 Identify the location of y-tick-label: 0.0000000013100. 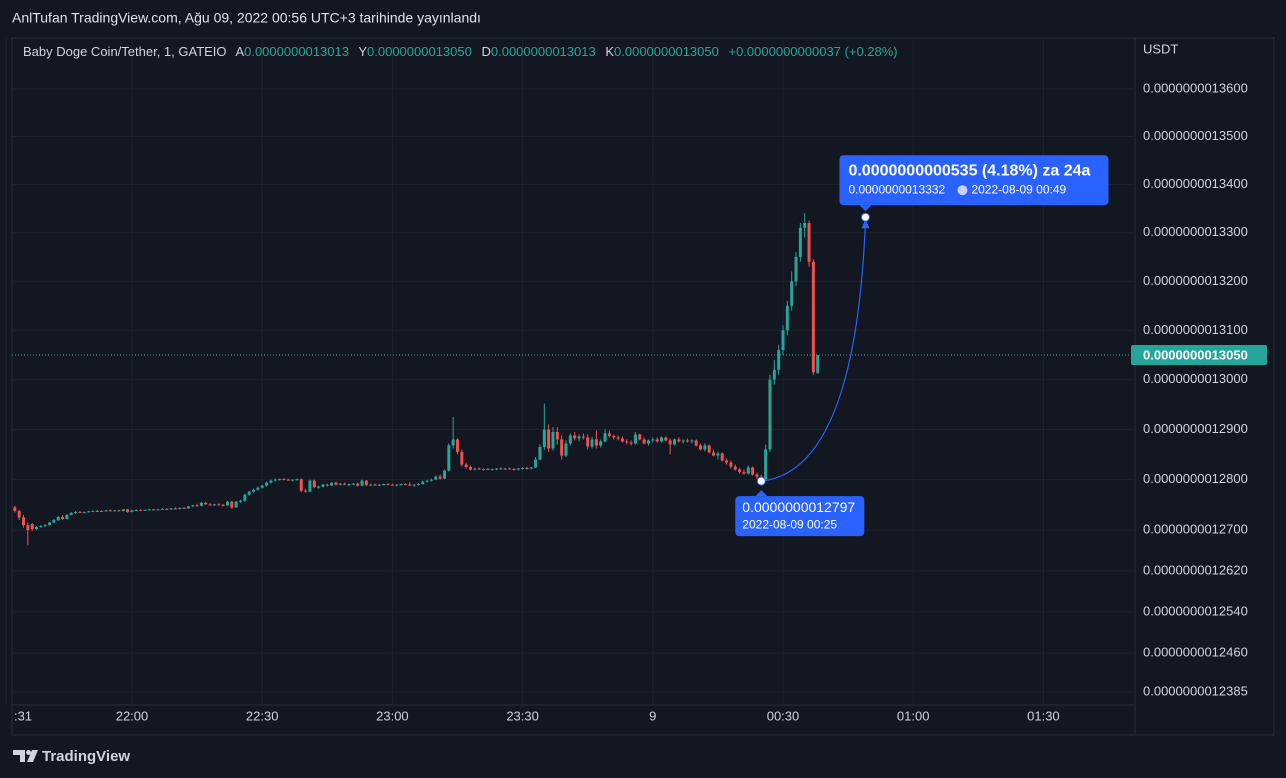
(1195, 329).